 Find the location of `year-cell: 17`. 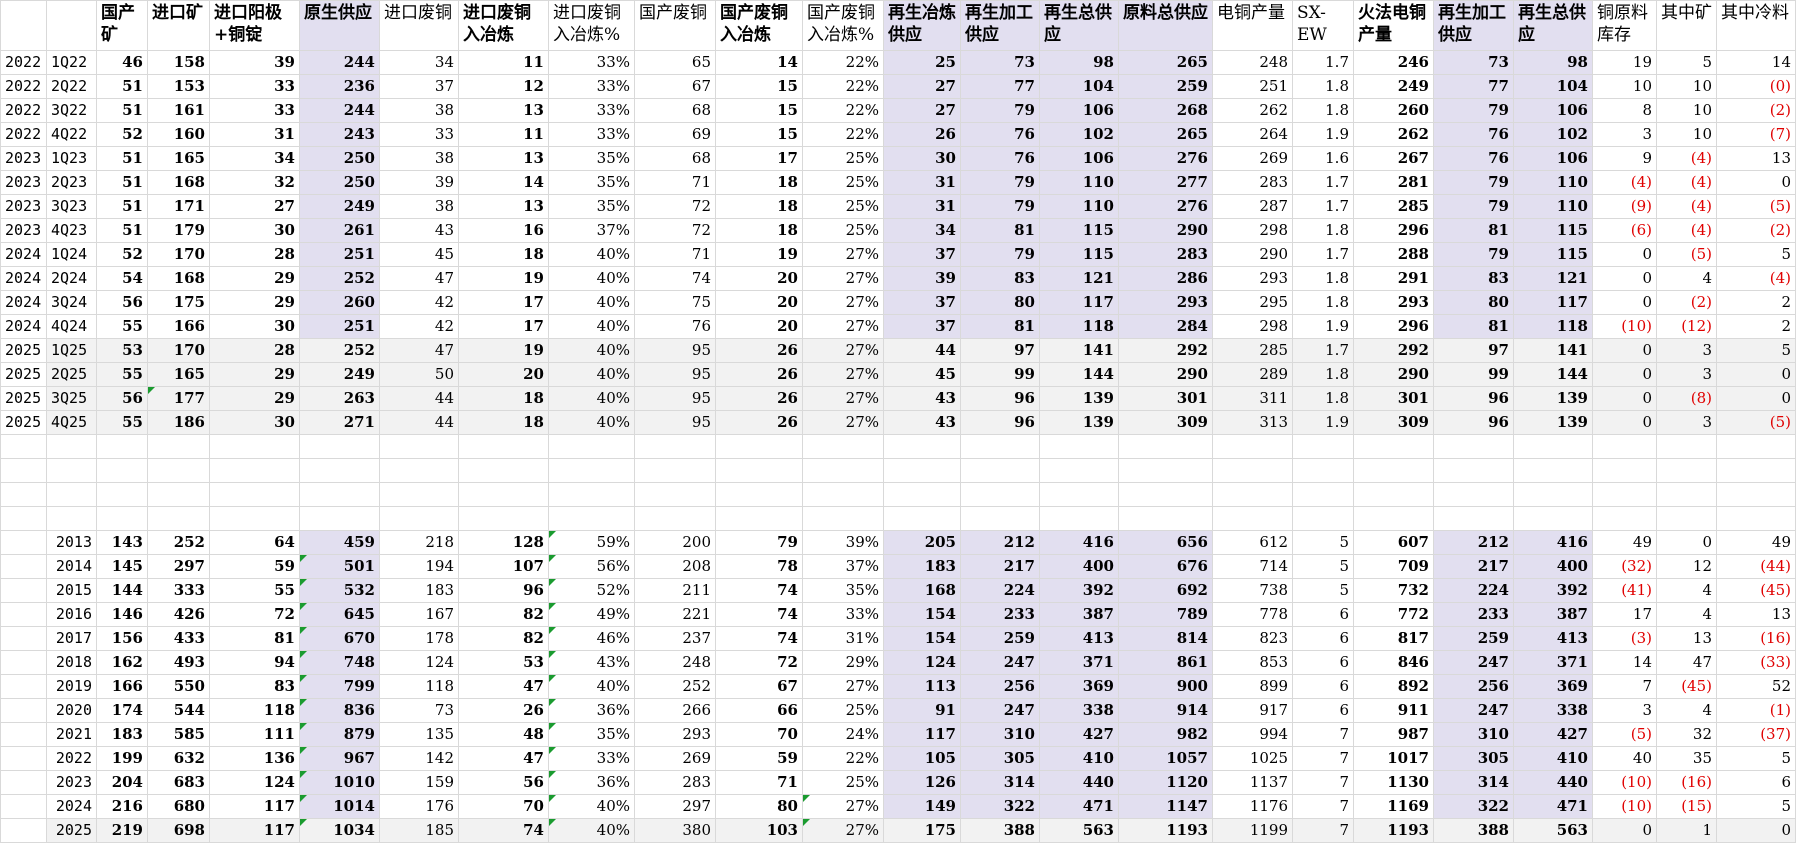

year-cell: 17 is located at coordinates (1624, 614).